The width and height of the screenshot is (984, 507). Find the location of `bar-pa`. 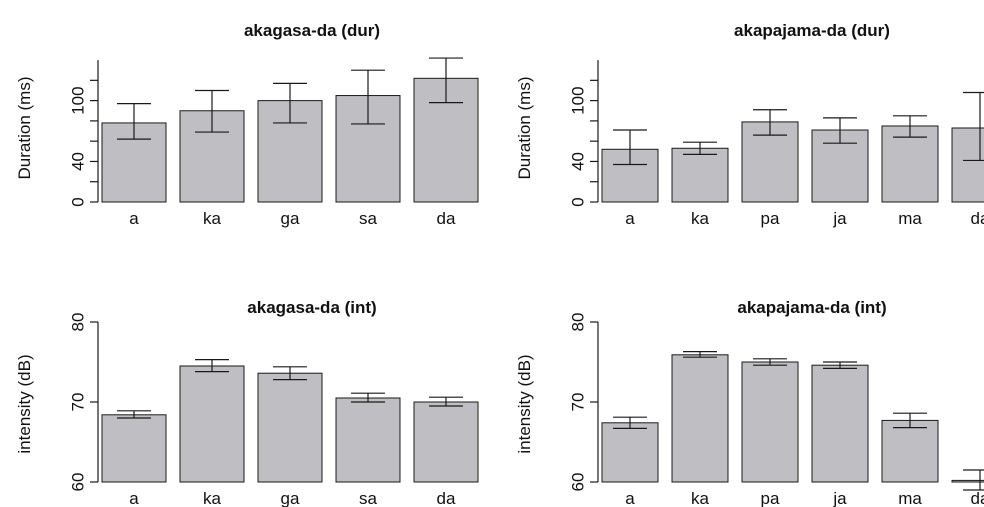

bar-pa is located at coordinates (770, 422).